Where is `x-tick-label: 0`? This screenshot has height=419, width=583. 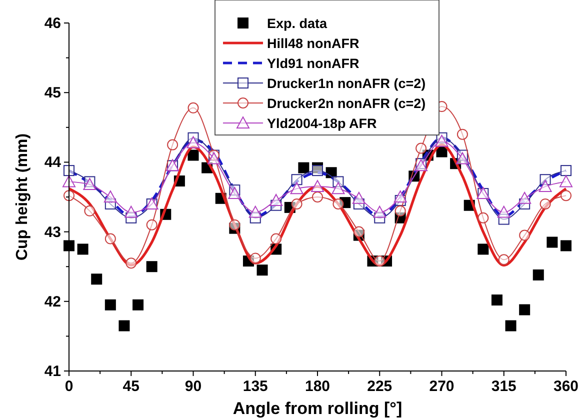 x-tick-label: 0 is located at coordinates (69, 386).